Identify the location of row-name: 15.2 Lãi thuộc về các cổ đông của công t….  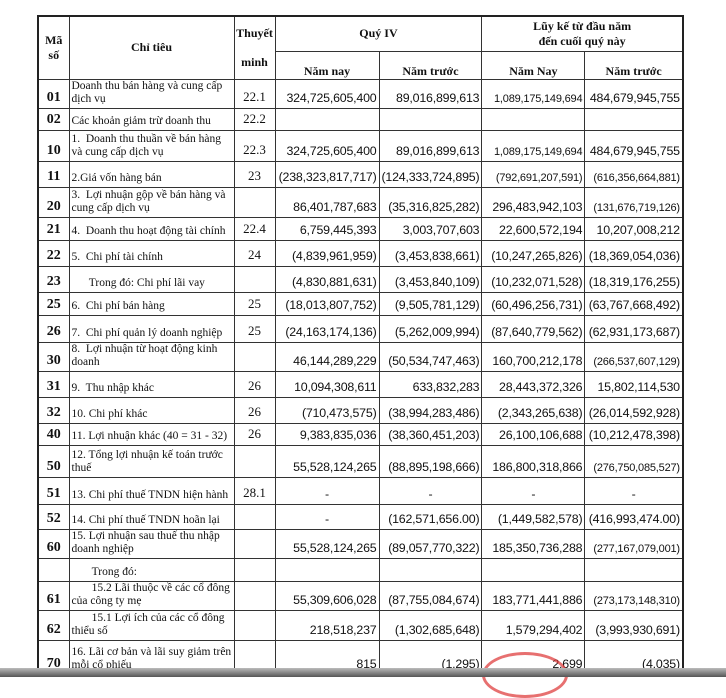
(151, 595).